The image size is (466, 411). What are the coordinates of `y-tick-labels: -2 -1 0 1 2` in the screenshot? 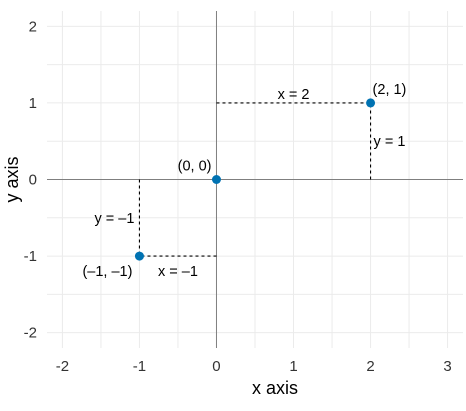 It's located at (30, 179).